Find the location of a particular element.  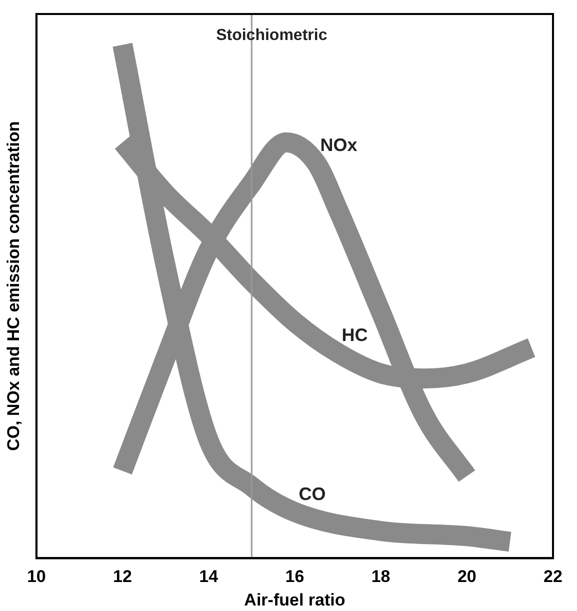

x-tick-label: 18 is located at coordinates (380, 576).